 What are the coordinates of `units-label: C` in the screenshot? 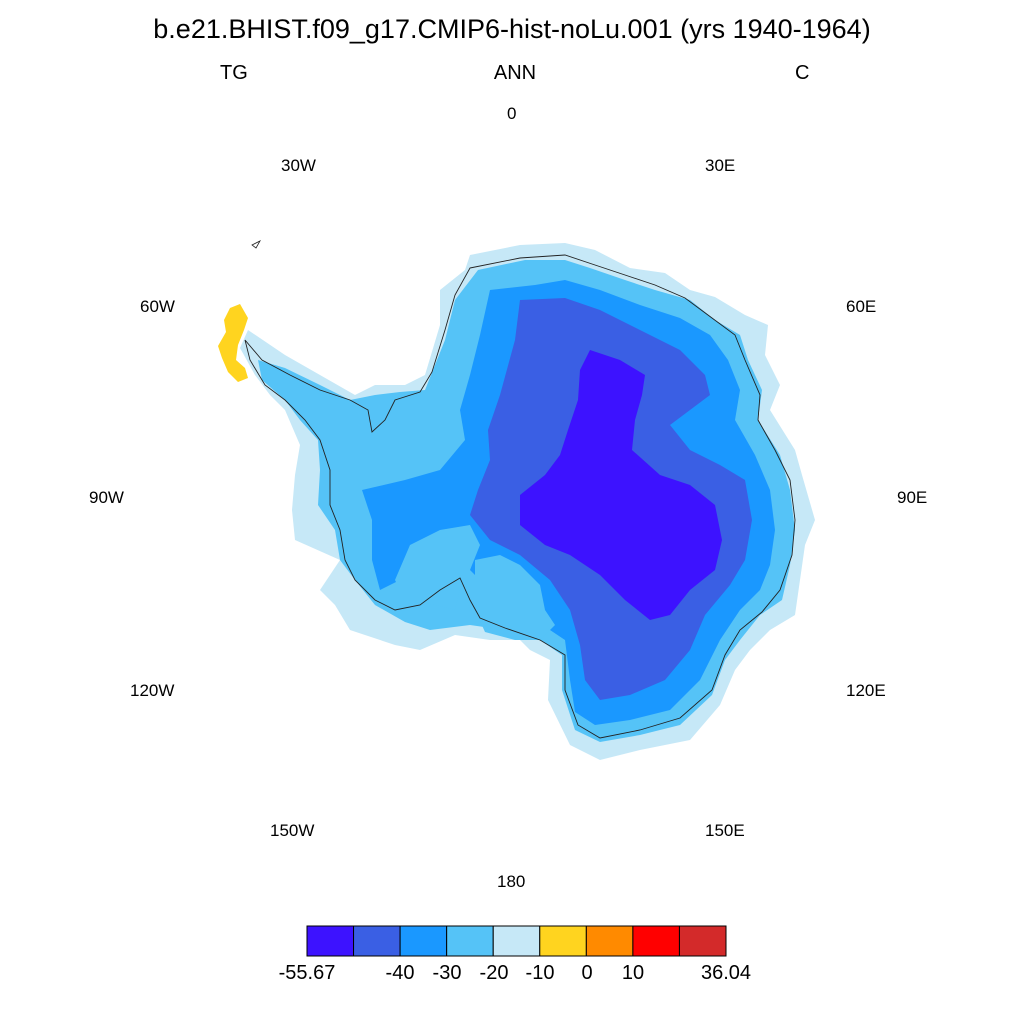 It's located at (802, 73).